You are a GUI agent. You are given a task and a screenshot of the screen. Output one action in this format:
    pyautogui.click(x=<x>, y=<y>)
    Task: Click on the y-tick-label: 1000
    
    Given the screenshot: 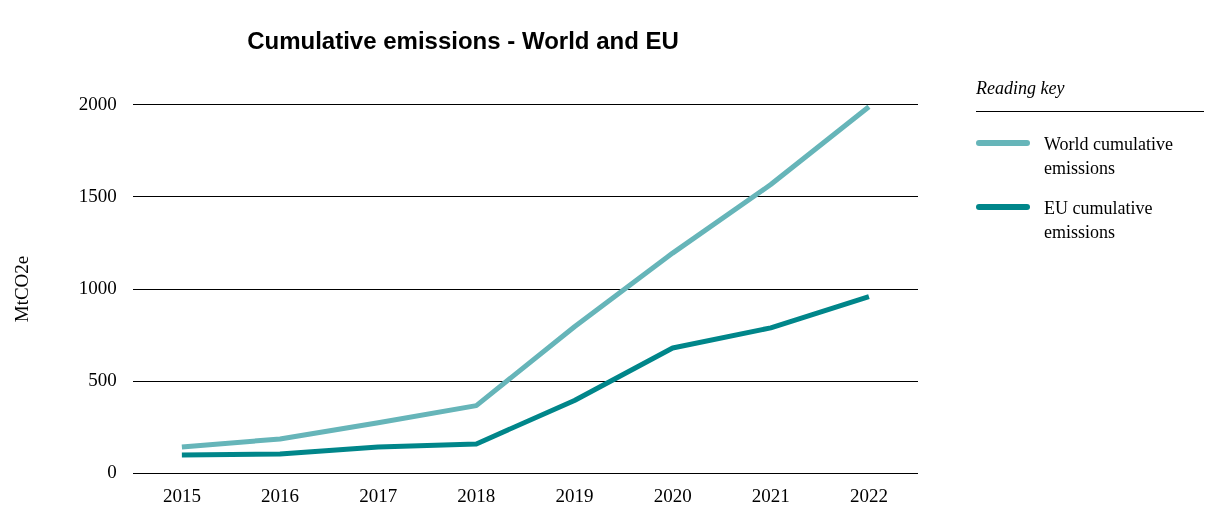 What is the action you would take?
    pyautogui.click(x=97, y=287)
    